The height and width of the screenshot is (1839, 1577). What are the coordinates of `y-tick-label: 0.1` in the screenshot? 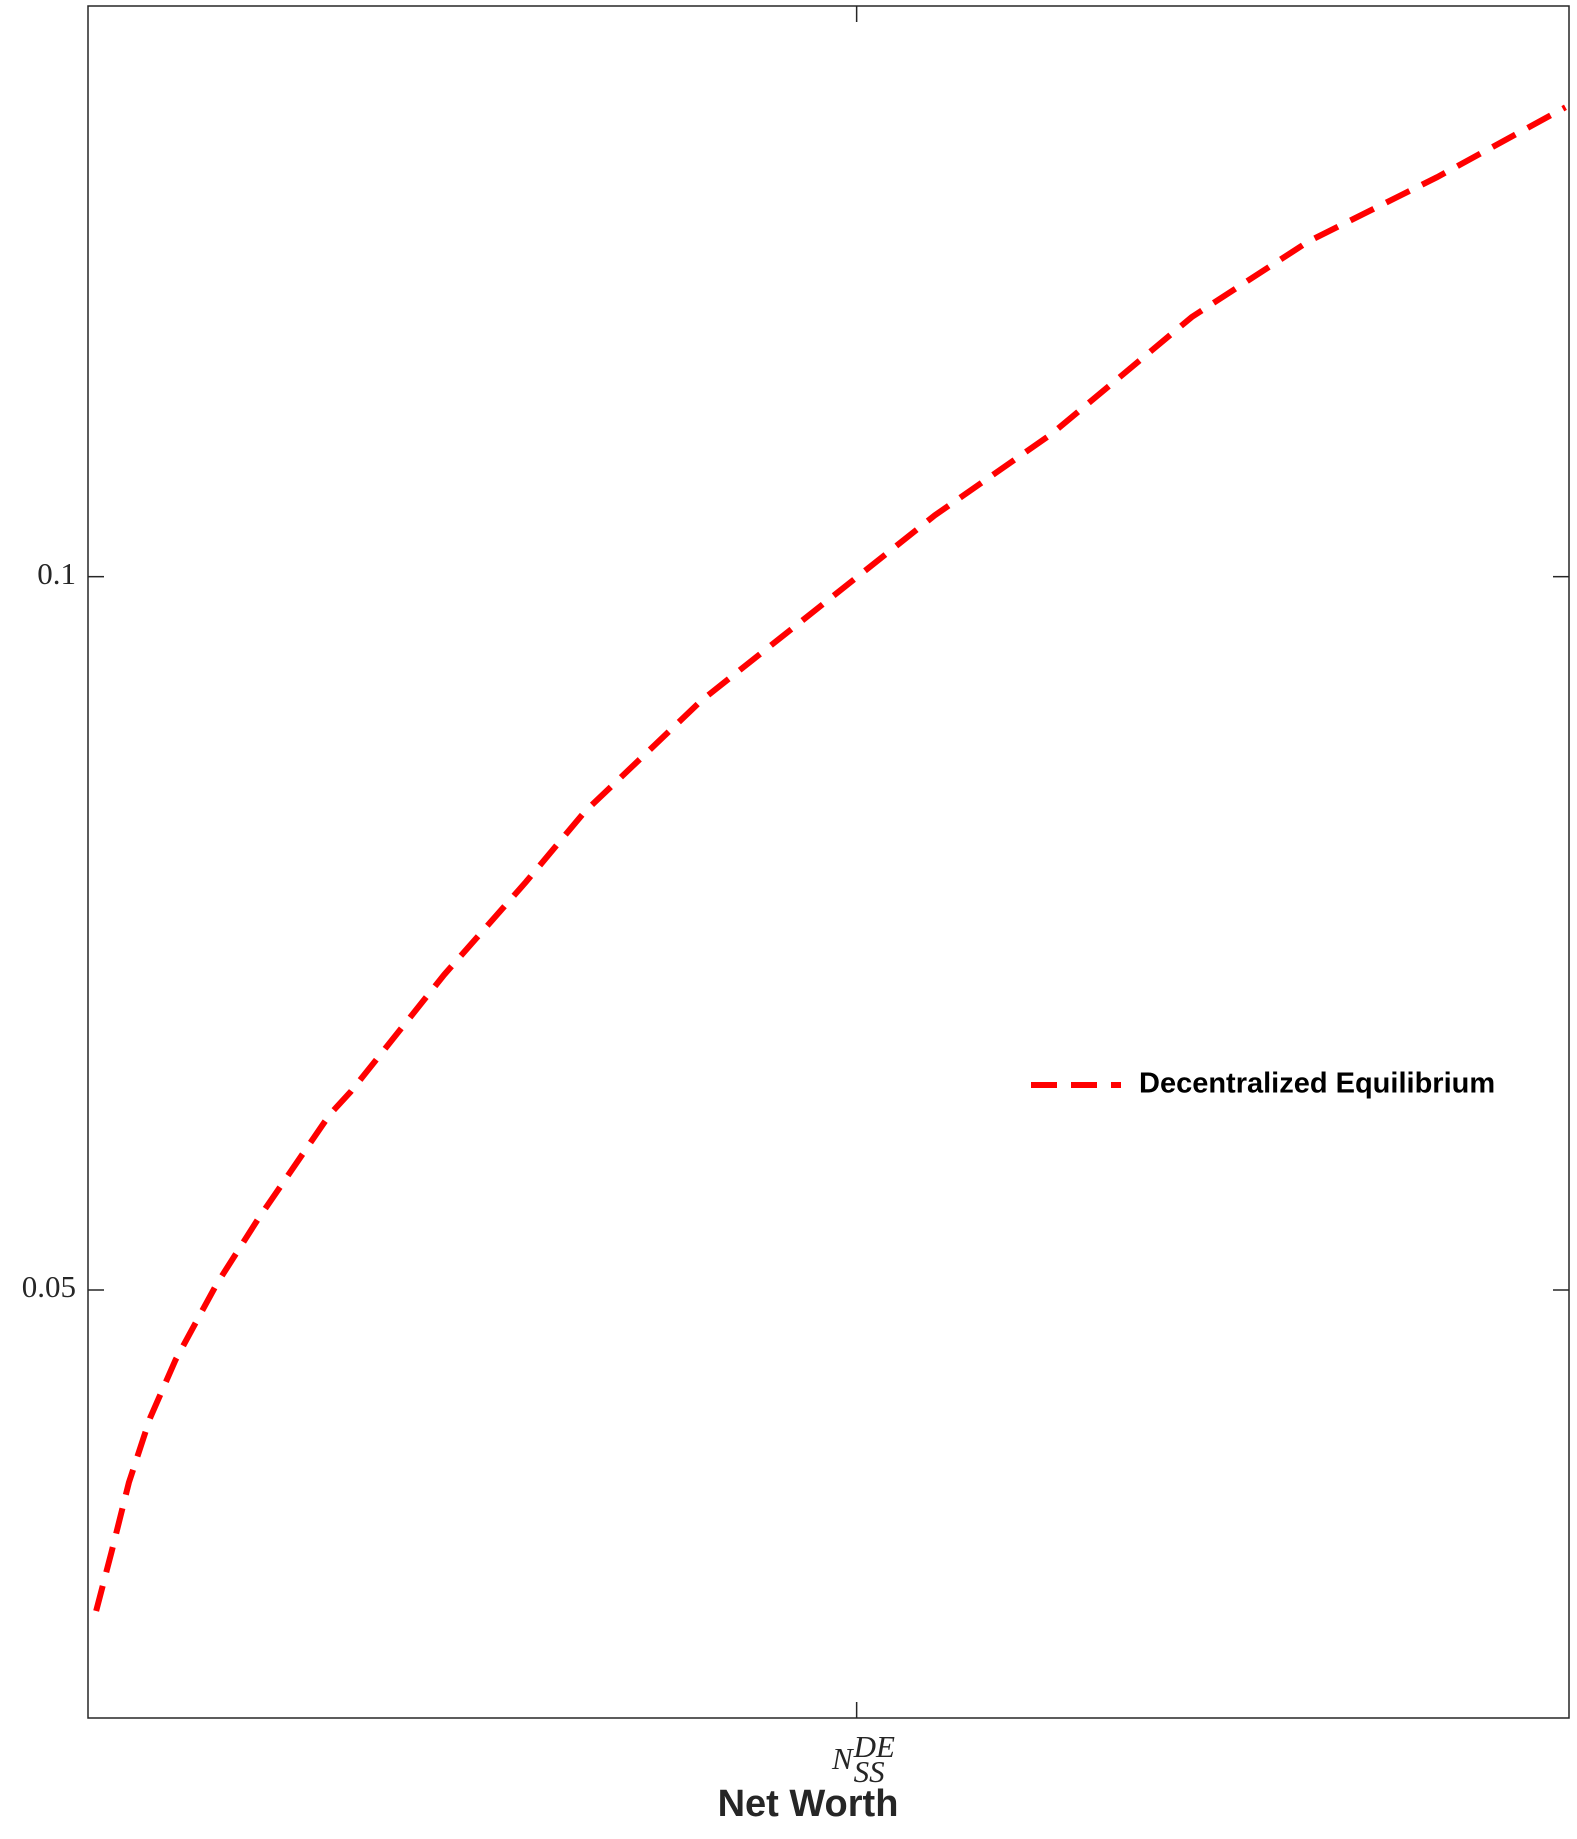 It's located at (56, 573).